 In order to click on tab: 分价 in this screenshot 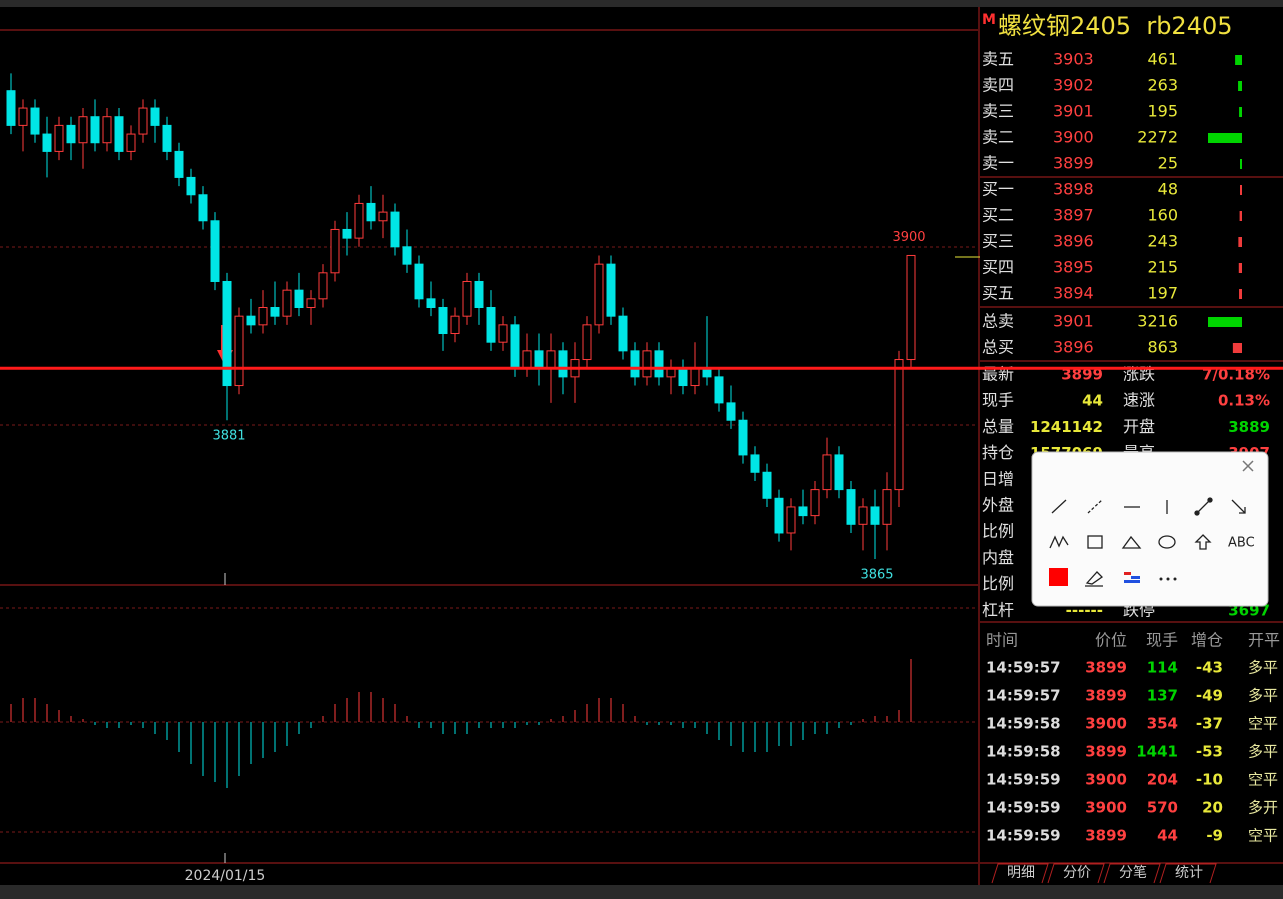, I will do `click(1077, 873)`.